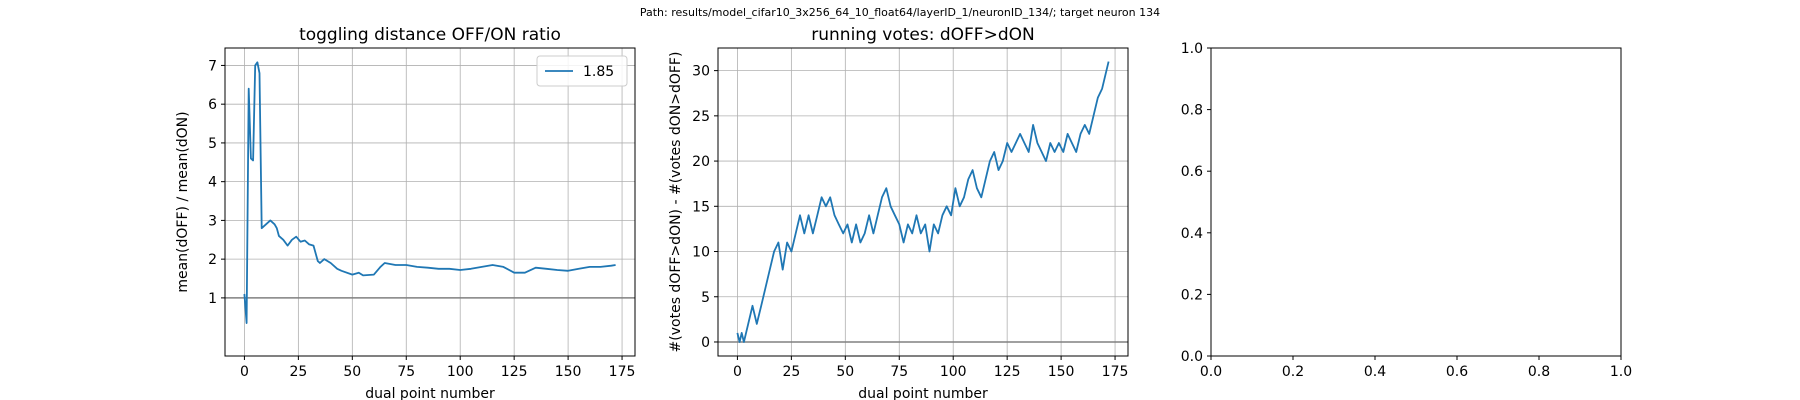 The width and height of the screenshot is (1800, 400). What do you see at coordinates (923, 393) in the screenshot?
I see `chart-2-xlabel: dual point number` at bounding box center [923, 393].